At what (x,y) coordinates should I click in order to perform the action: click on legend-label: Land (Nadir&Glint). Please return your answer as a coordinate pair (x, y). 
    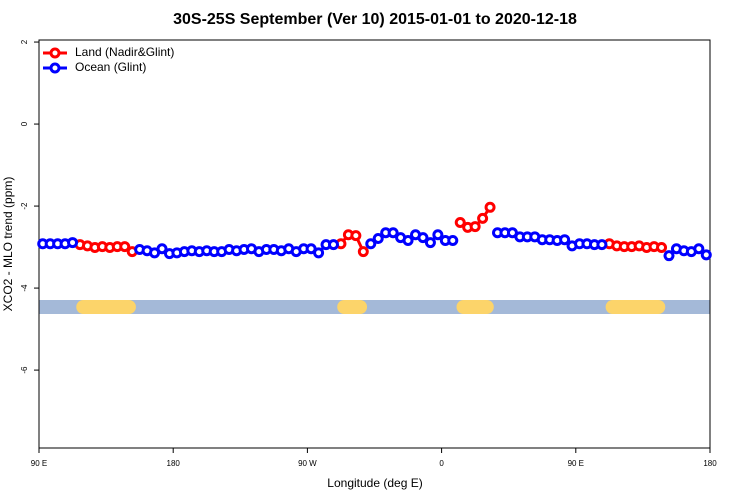
    Looking at the image, I should click on (124, 52).